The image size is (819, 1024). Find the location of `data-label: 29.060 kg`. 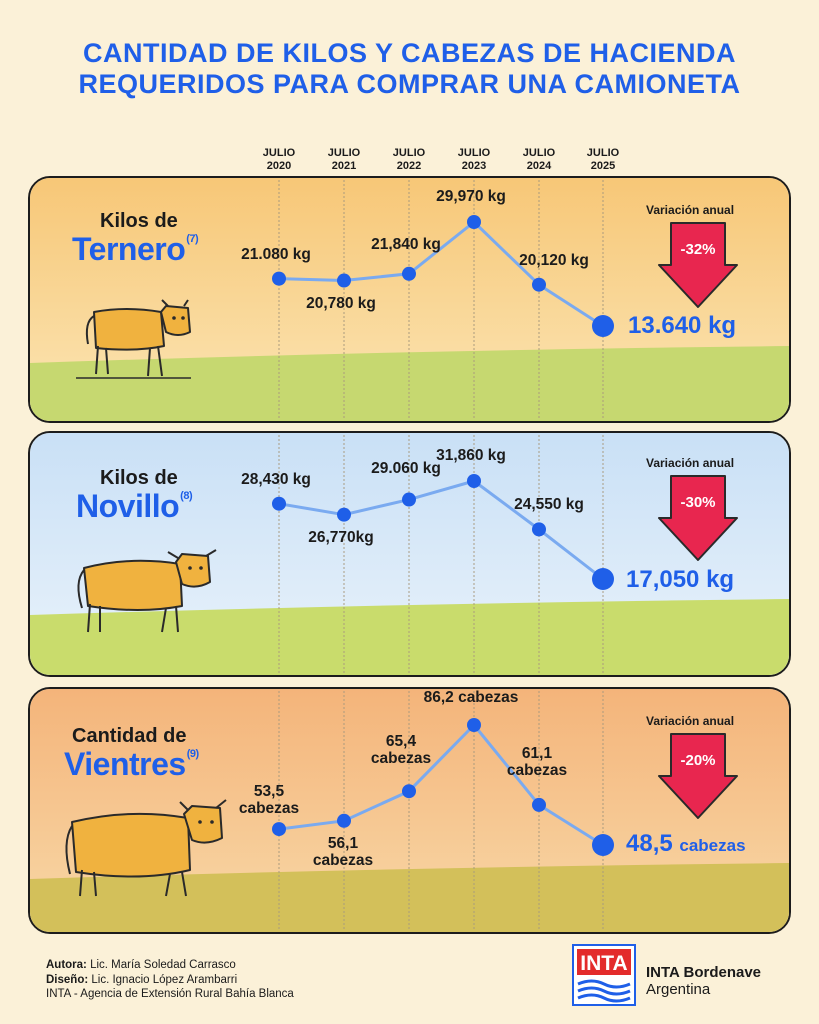

data-label: 29.060 kg is located at coordinates (406, 468).